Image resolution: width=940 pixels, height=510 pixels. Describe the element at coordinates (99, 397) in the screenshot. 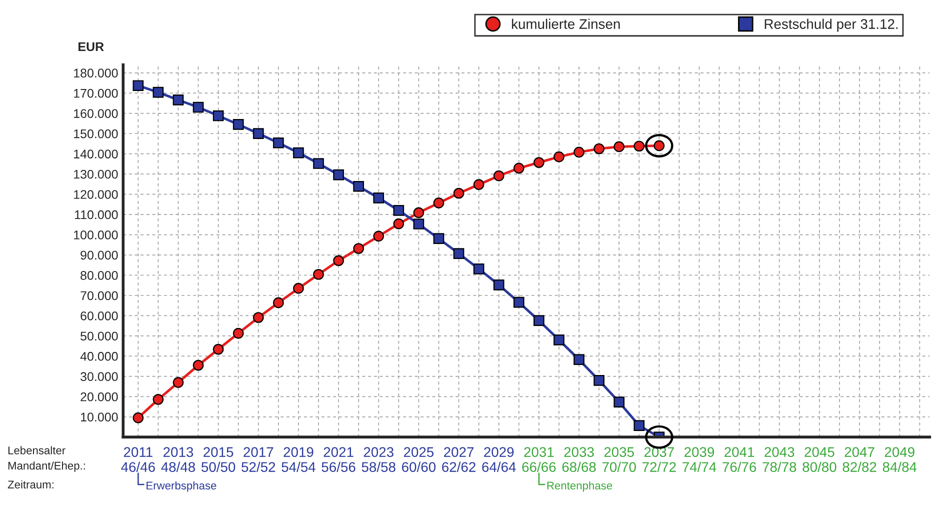

I see `y-tick-label: 20.000` at that location.